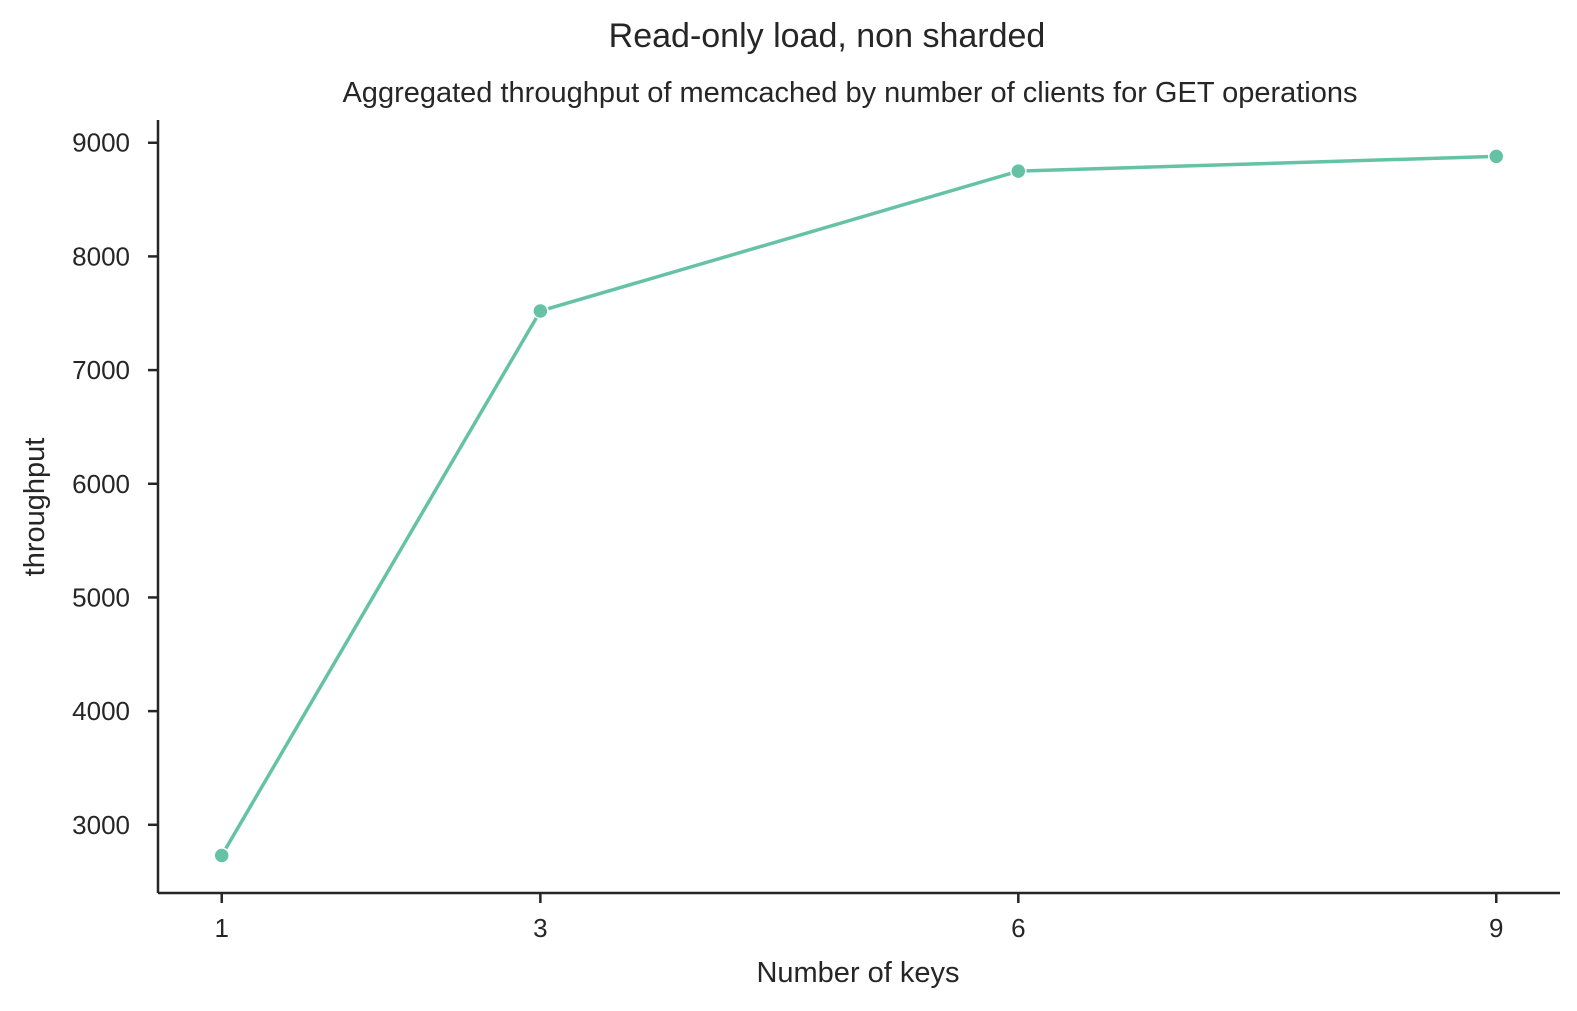 The height and width of the screenshot is (1011, 1577). Describe the element at coordinates (35, 507) in the screenshot. I see `y-axis-label: throughput` at that location.